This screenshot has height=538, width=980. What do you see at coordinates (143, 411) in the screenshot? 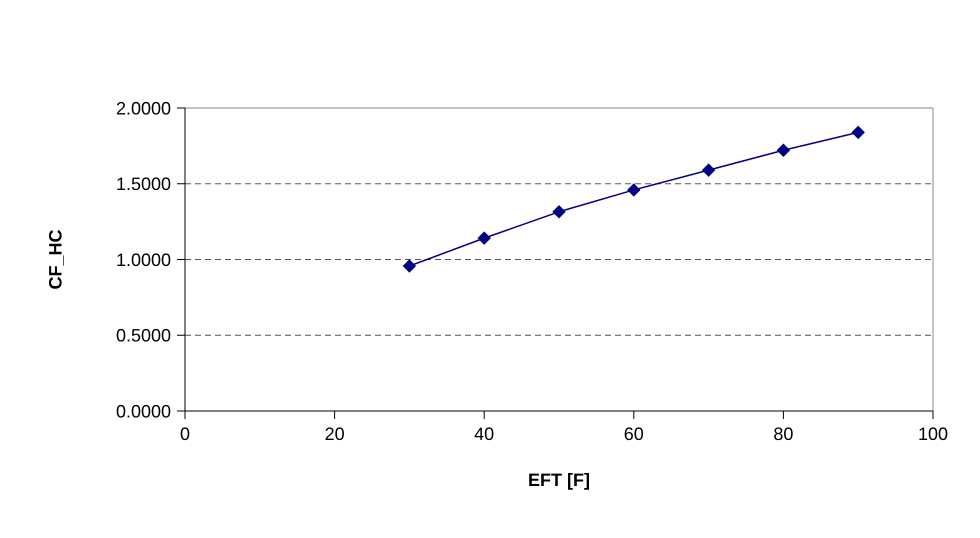
I see `y-tick-label: 0.0000` at bounding box center [143, 411].